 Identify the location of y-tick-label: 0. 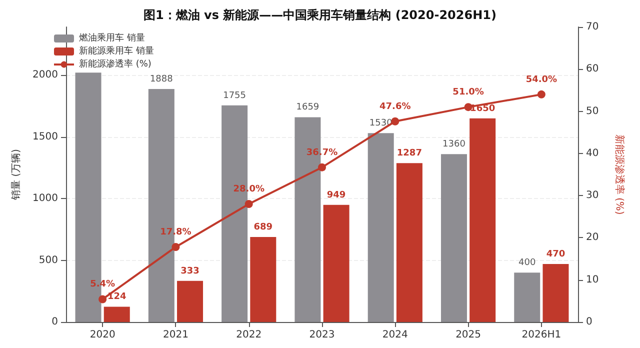
(55, 322).